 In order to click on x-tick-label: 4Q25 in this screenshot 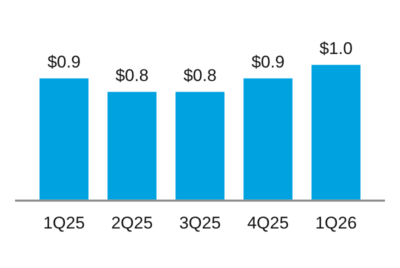, I will do `click(268, 222)`.